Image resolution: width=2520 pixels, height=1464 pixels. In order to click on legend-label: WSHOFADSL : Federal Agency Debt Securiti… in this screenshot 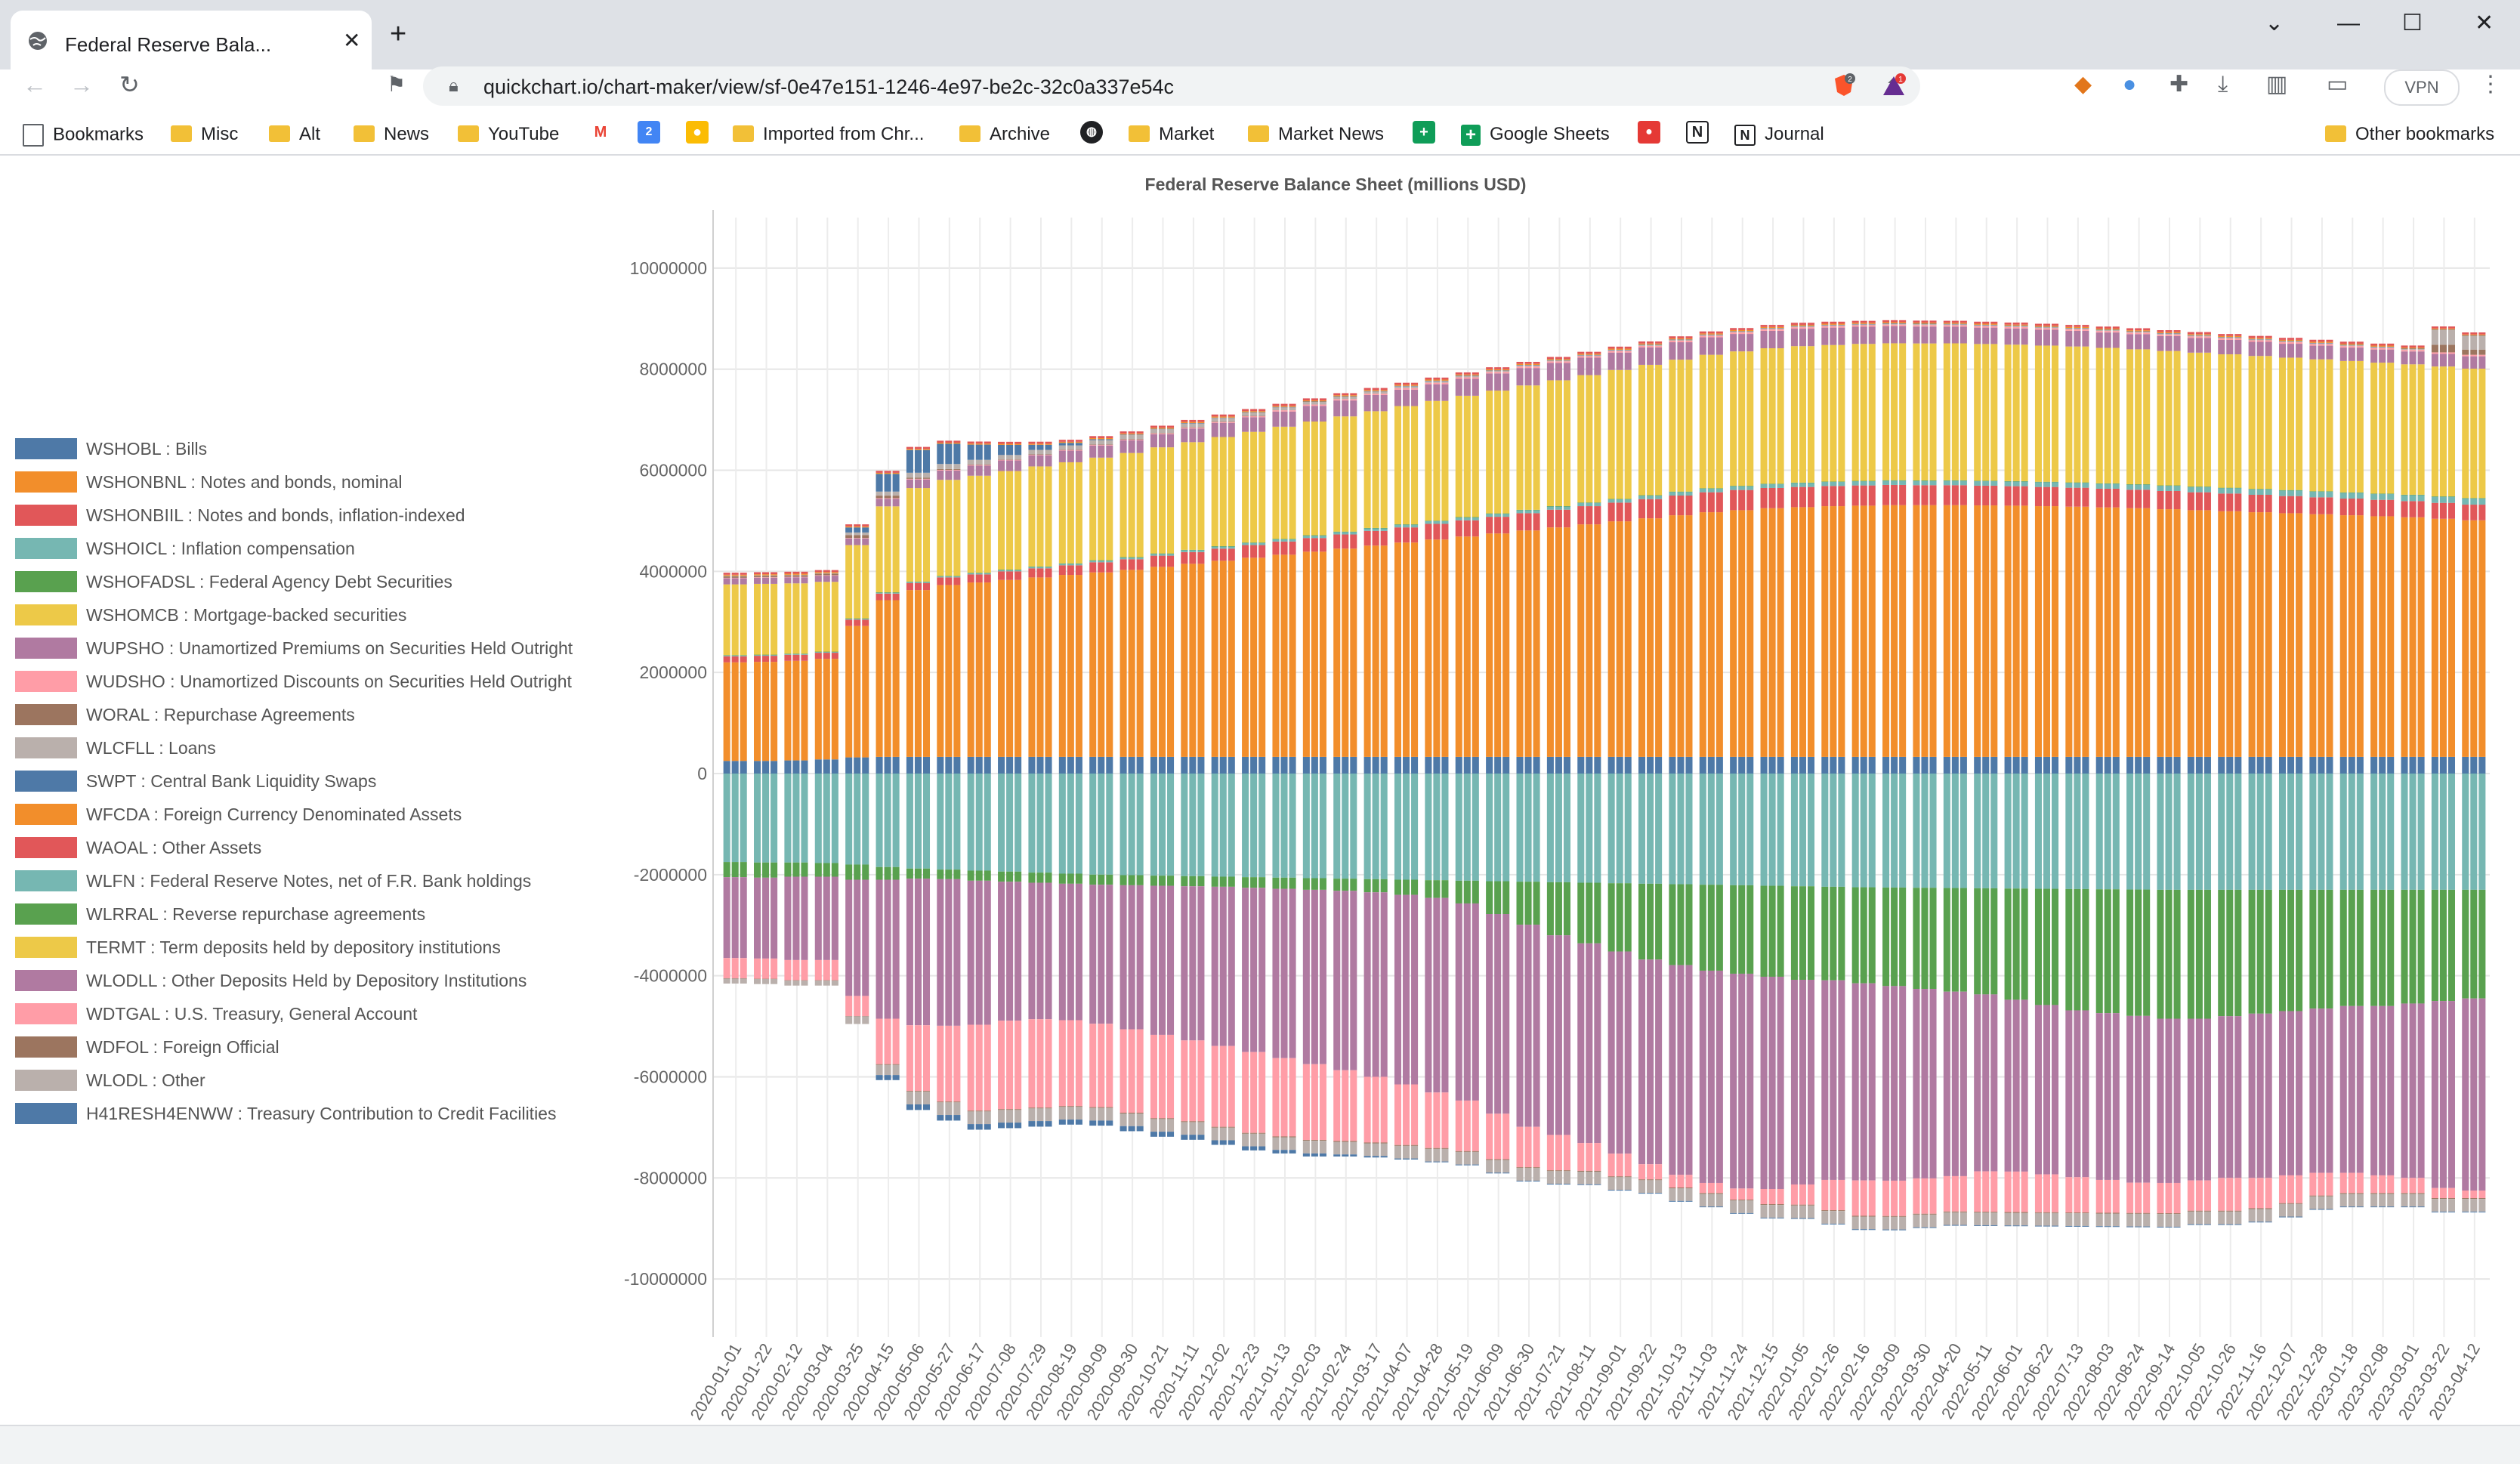, I will do `click(269, 581)`.